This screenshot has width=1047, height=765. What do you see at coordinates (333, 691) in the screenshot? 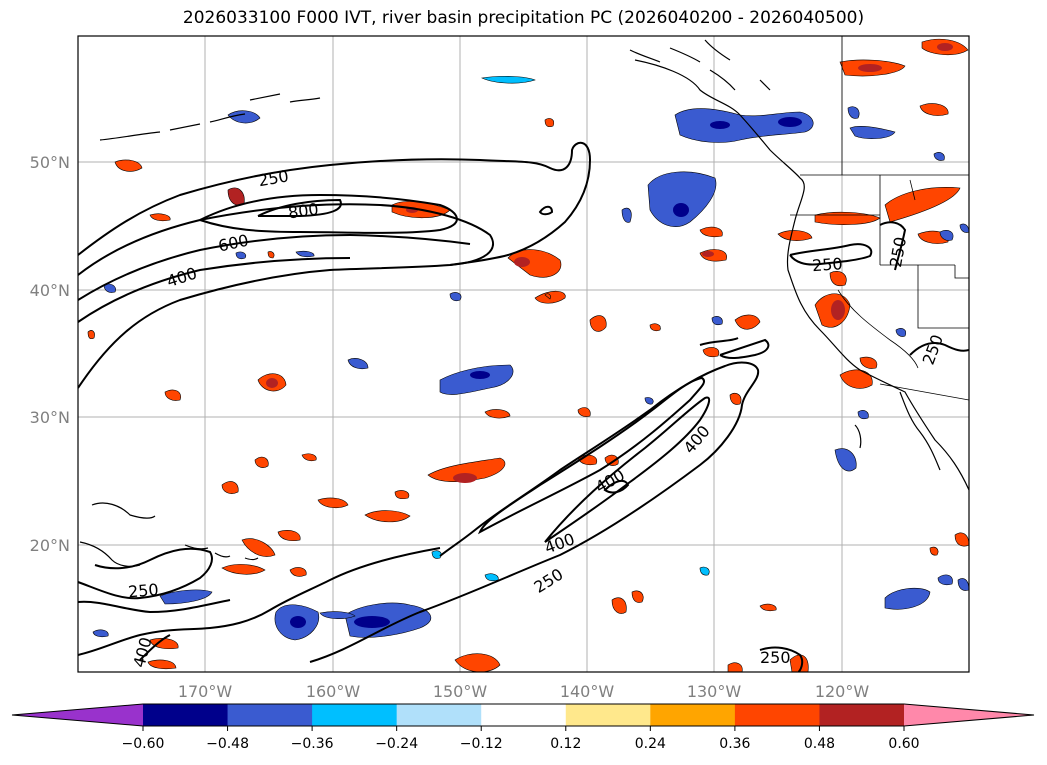
I see `lon-label: 160°W` at bounding box center [333, 691].